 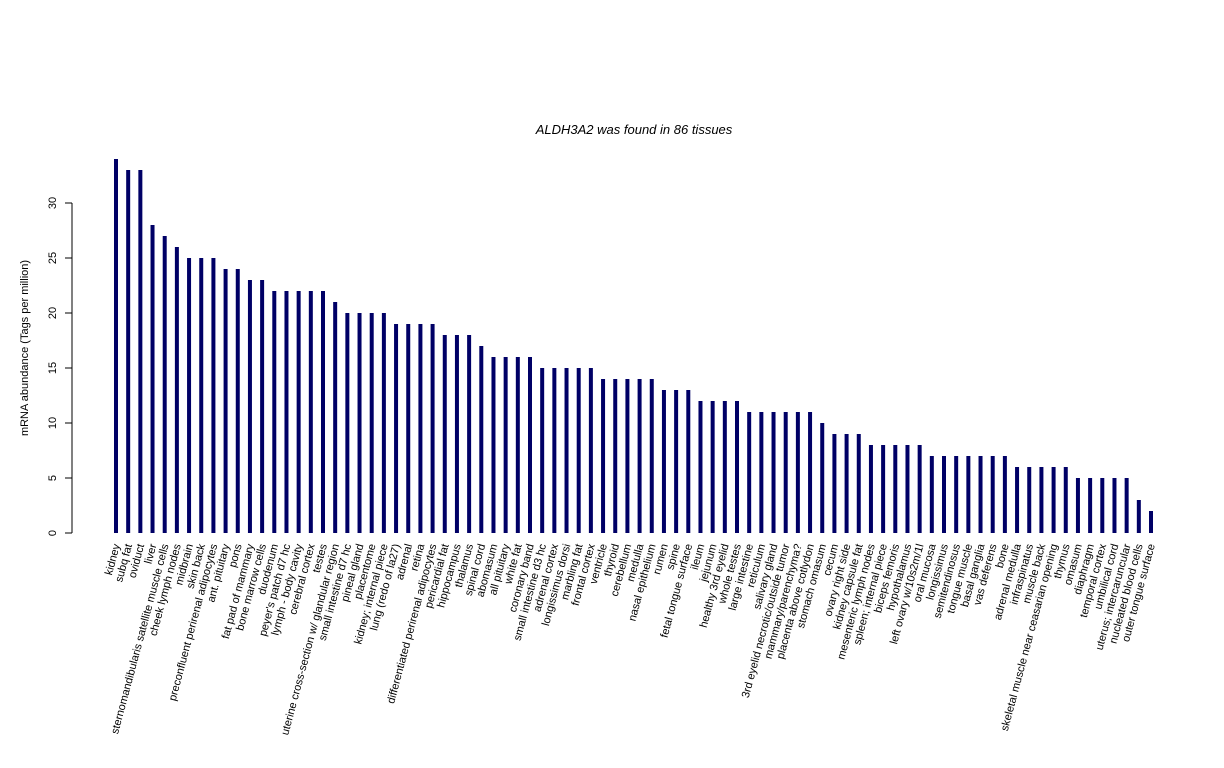 I want to click on y-axis-label: mRNA abundance (Tags per million), so click(x=25, y=348).